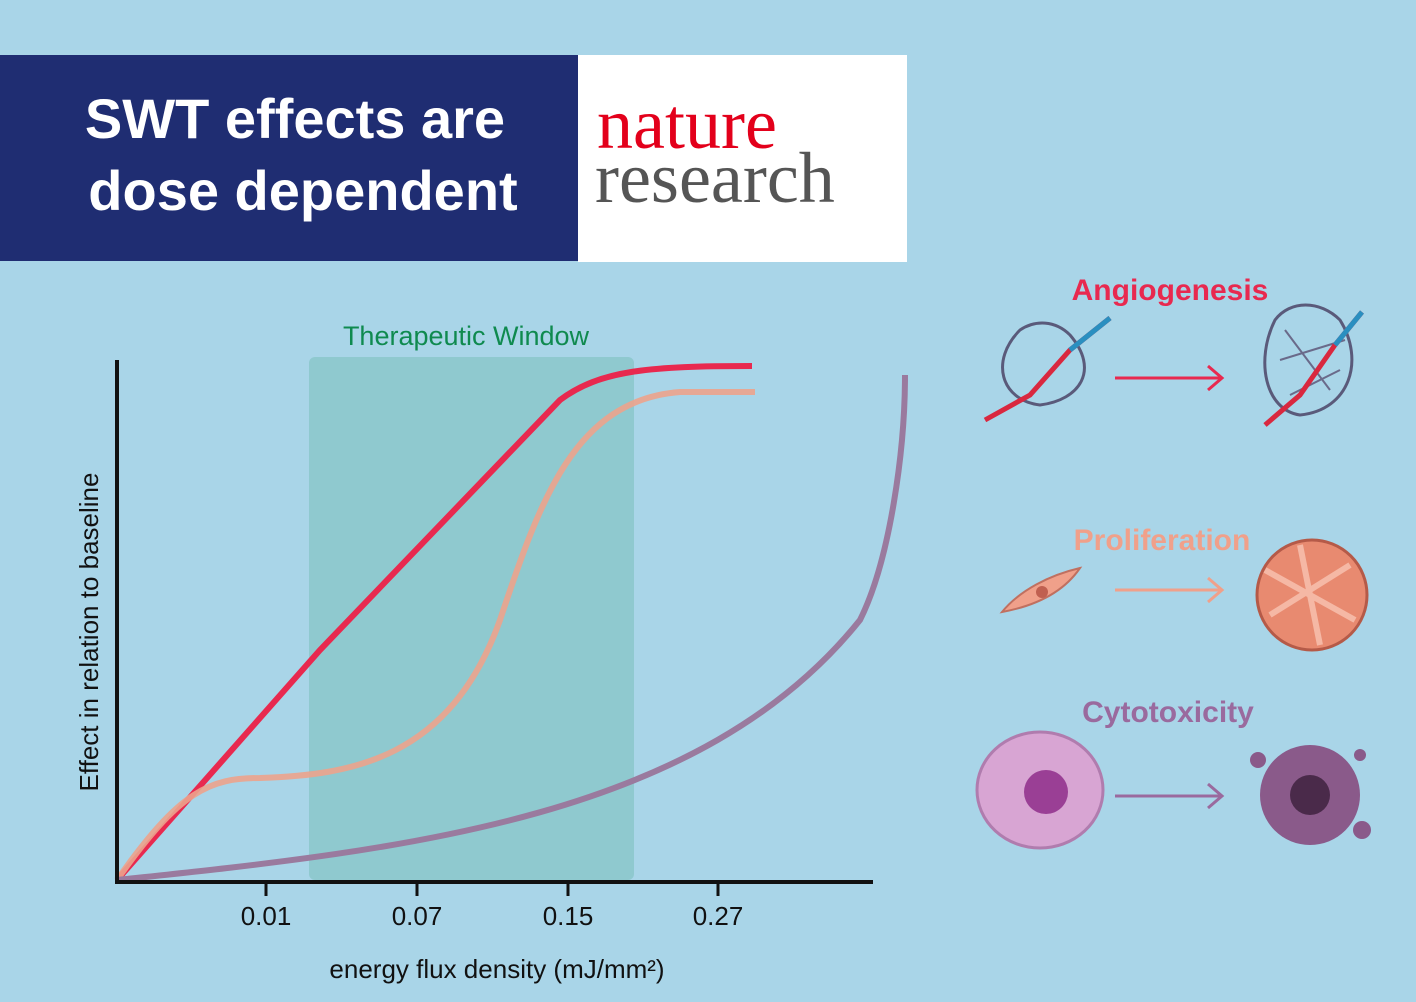 The width and height of the screenshot is (1416, 1002). I want to click on x-tick-label: 0.15, so click(568, 916).